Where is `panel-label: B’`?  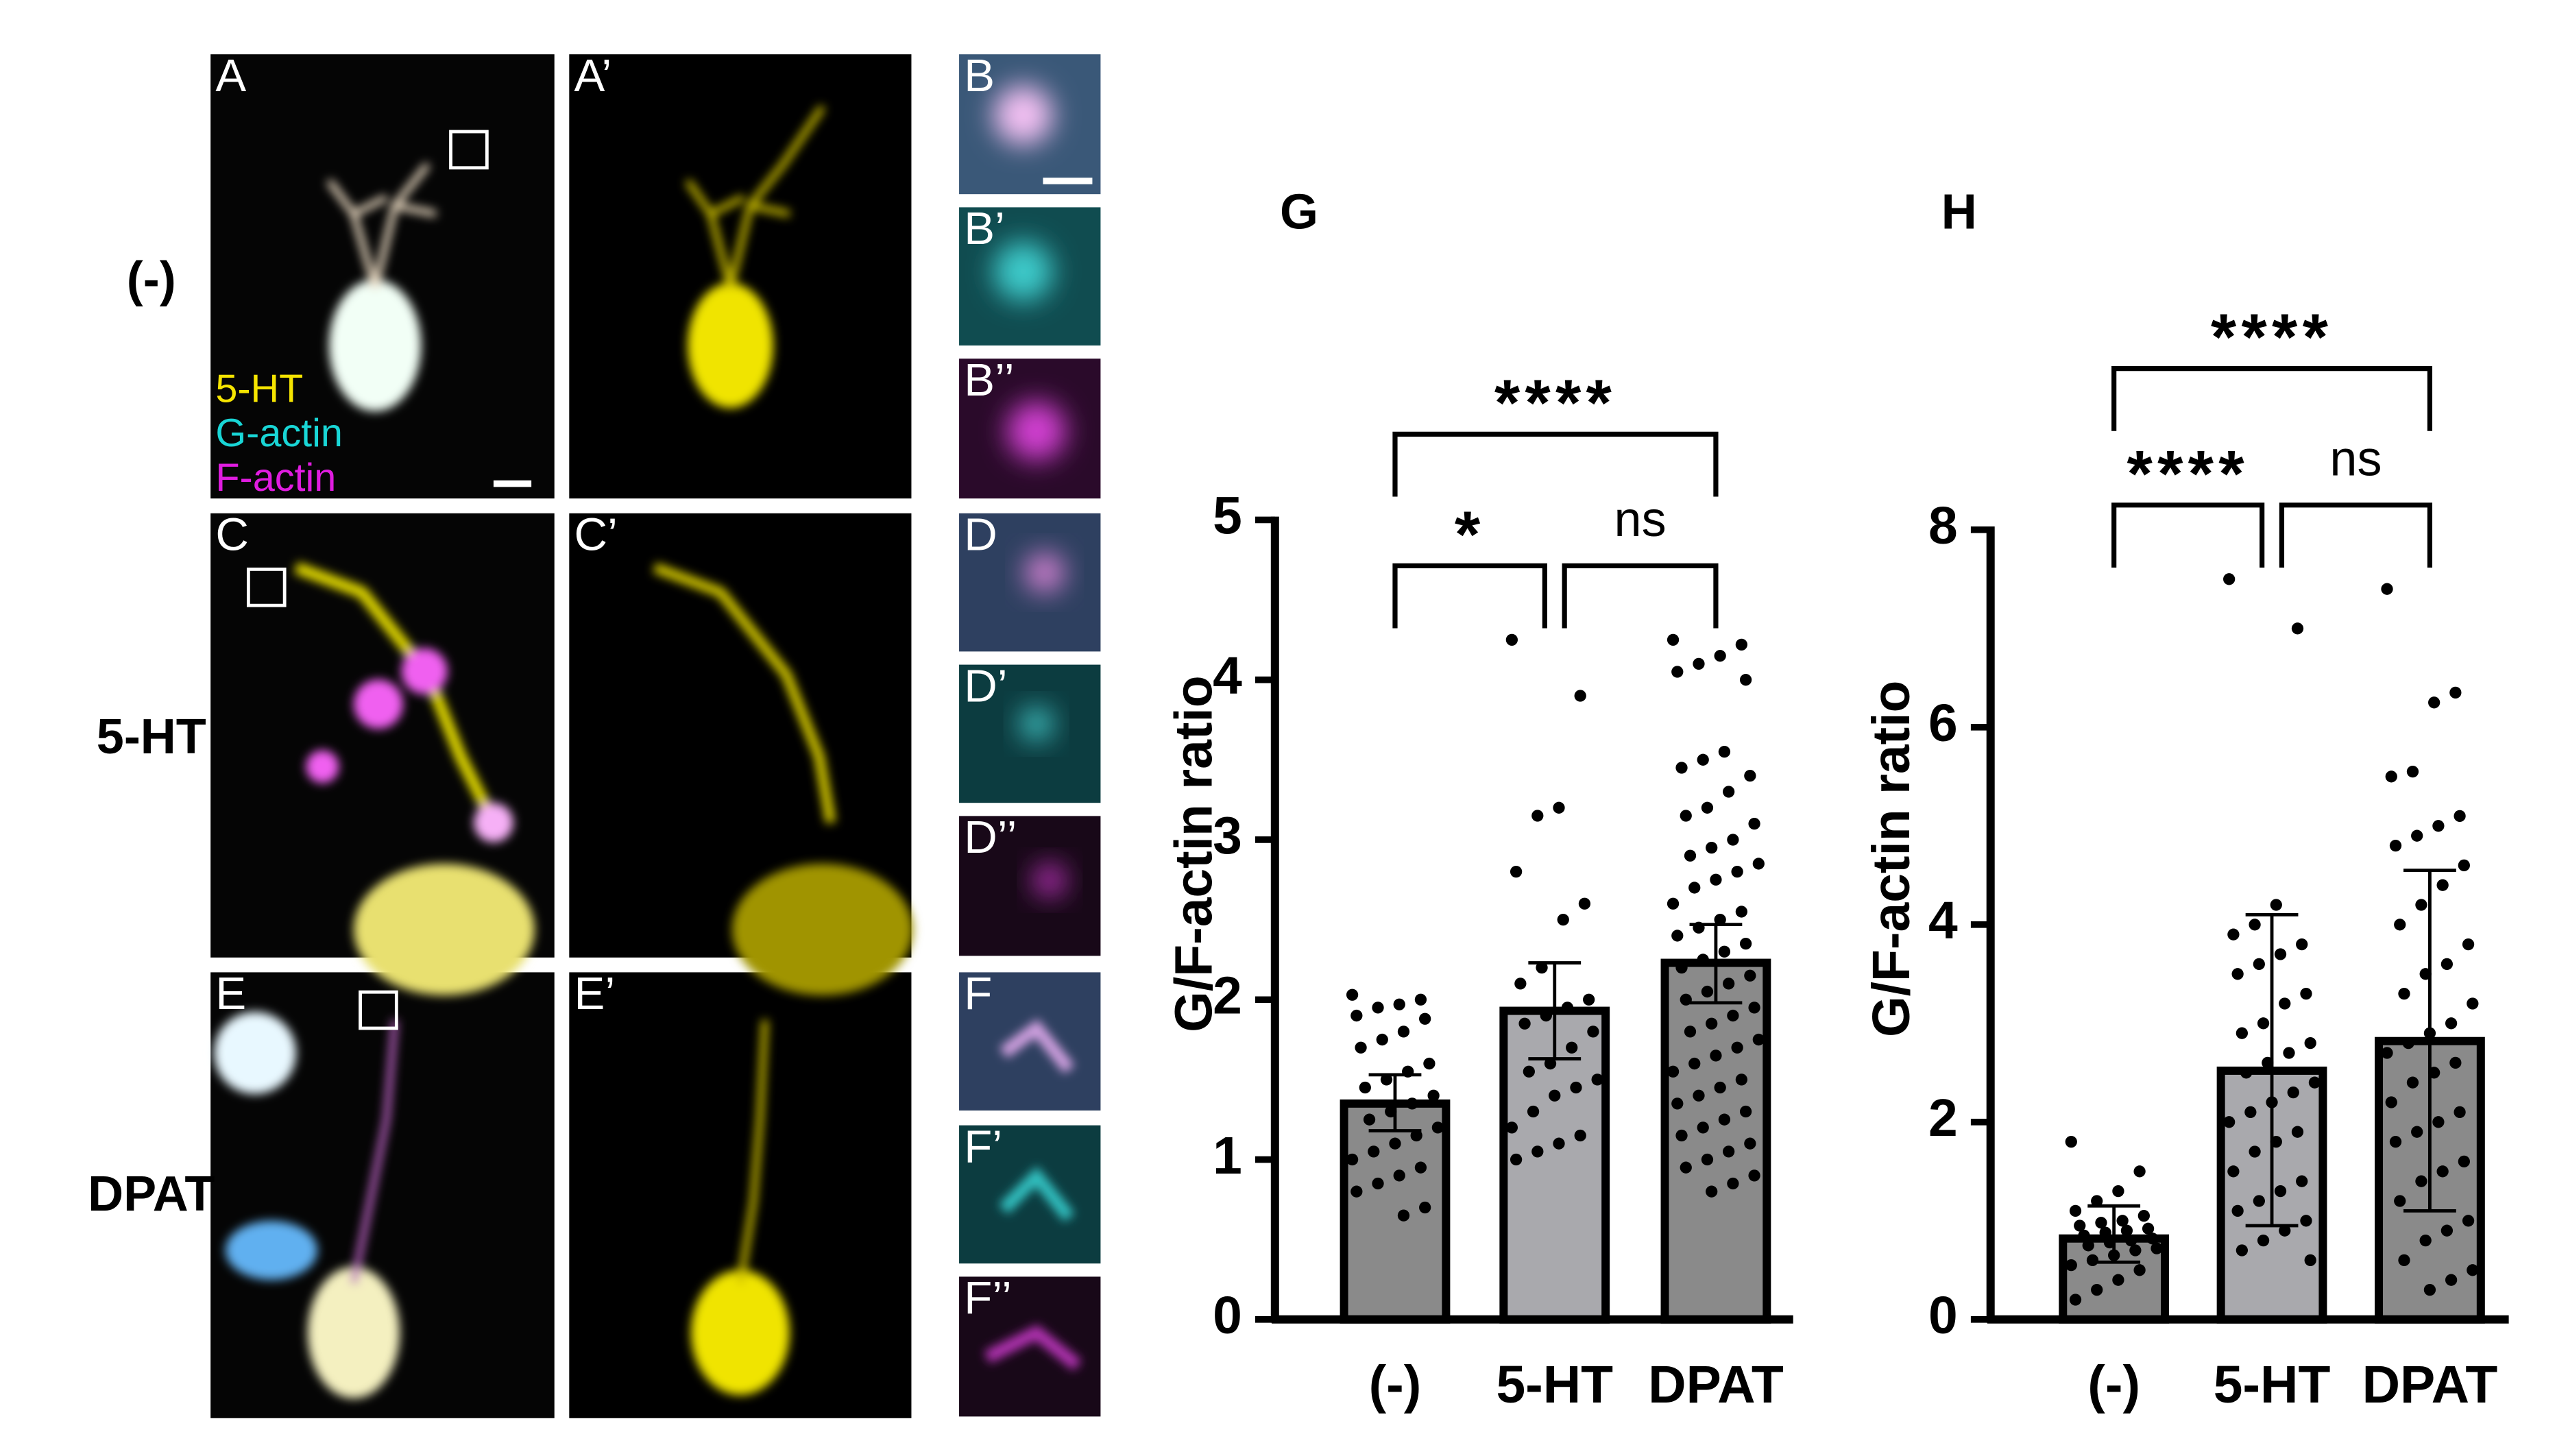
panel-label: B’ is located at coordinates (984, 228).